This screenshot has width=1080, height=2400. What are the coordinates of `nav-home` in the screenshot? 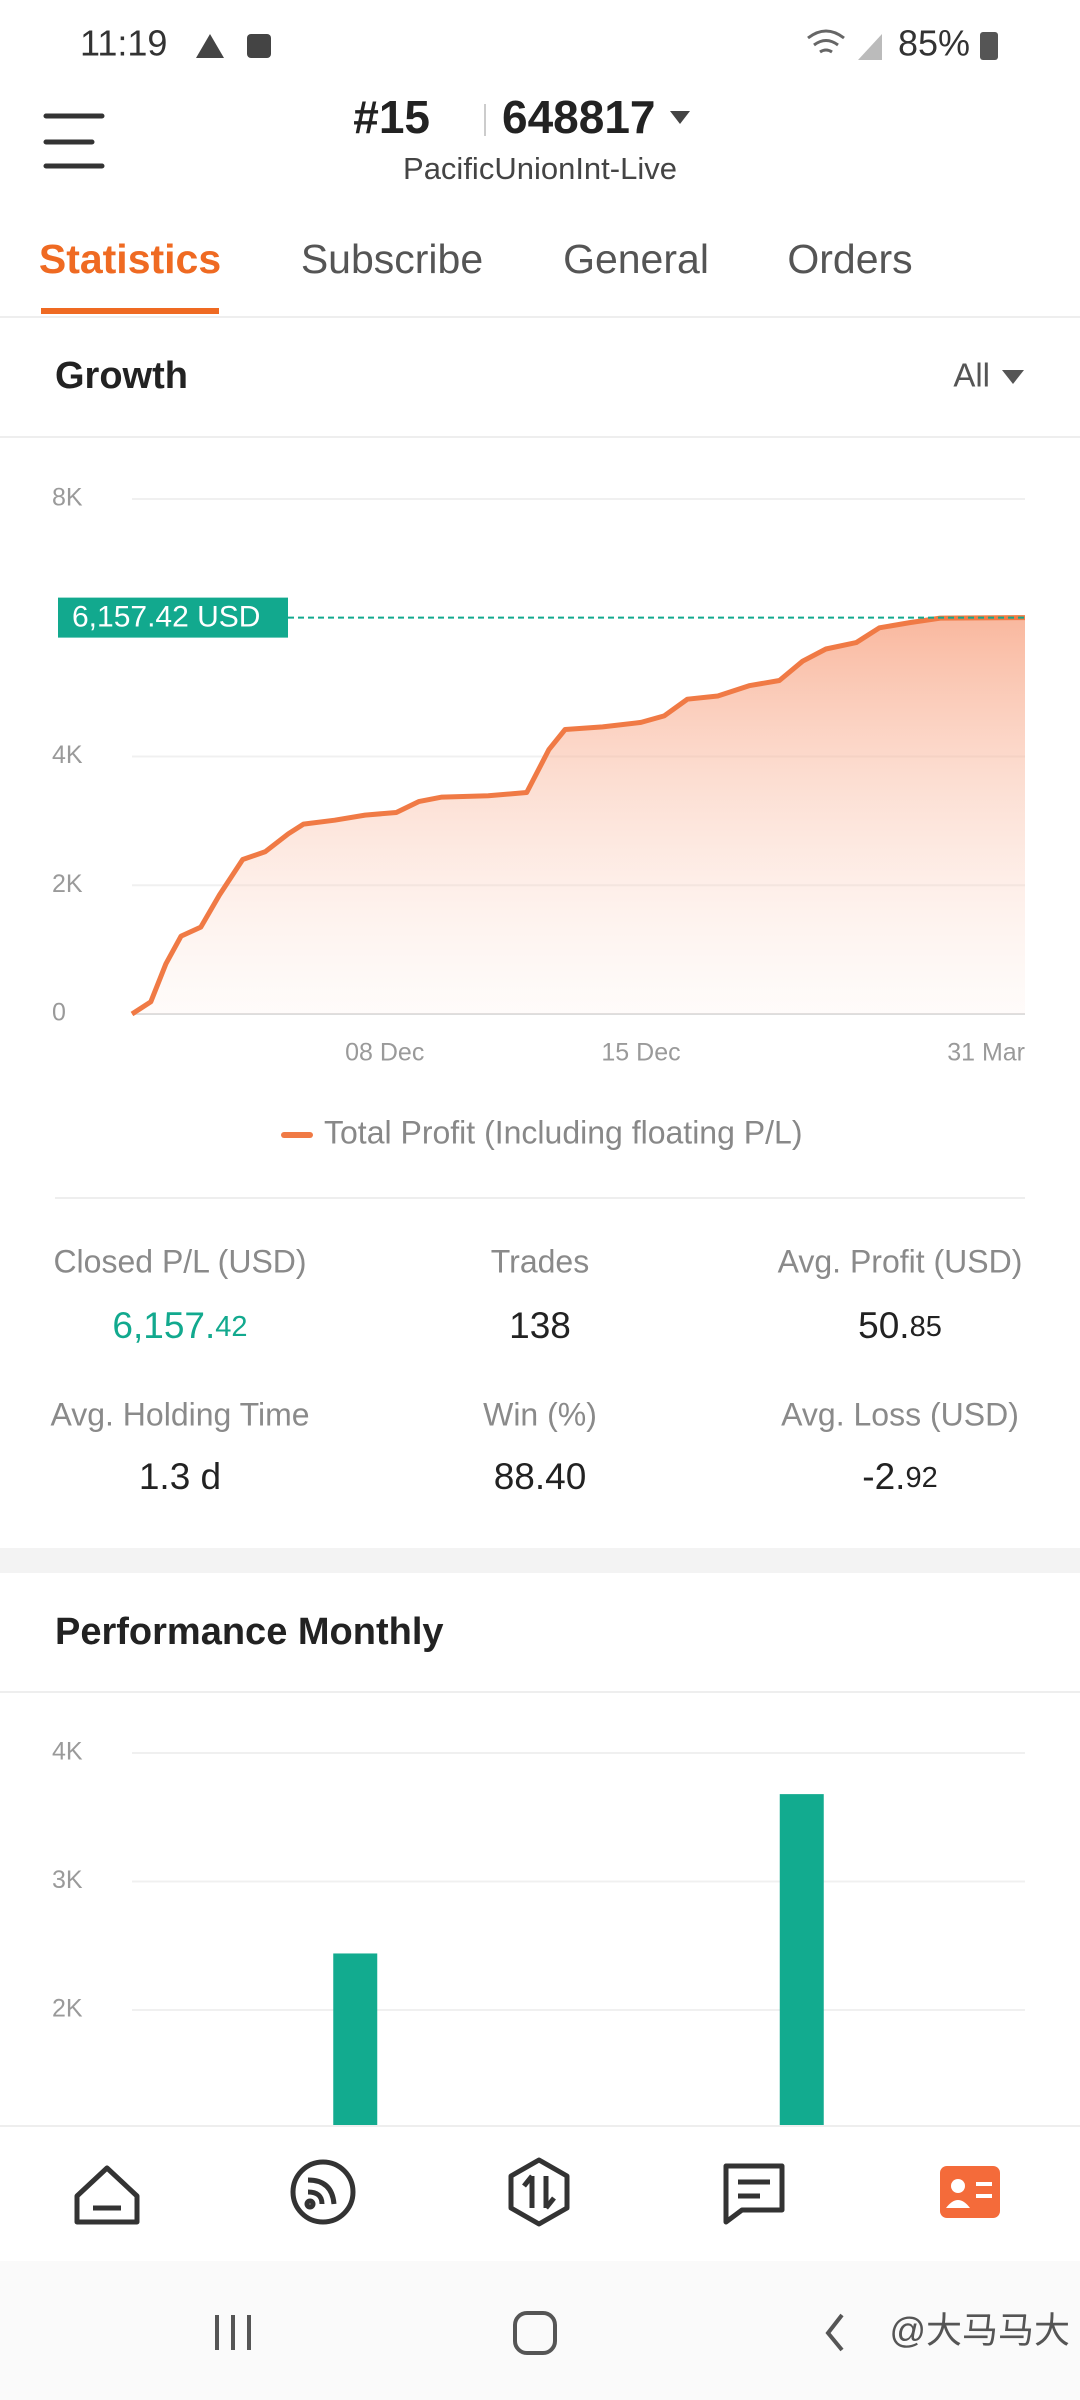 It's located at (107, 2195).